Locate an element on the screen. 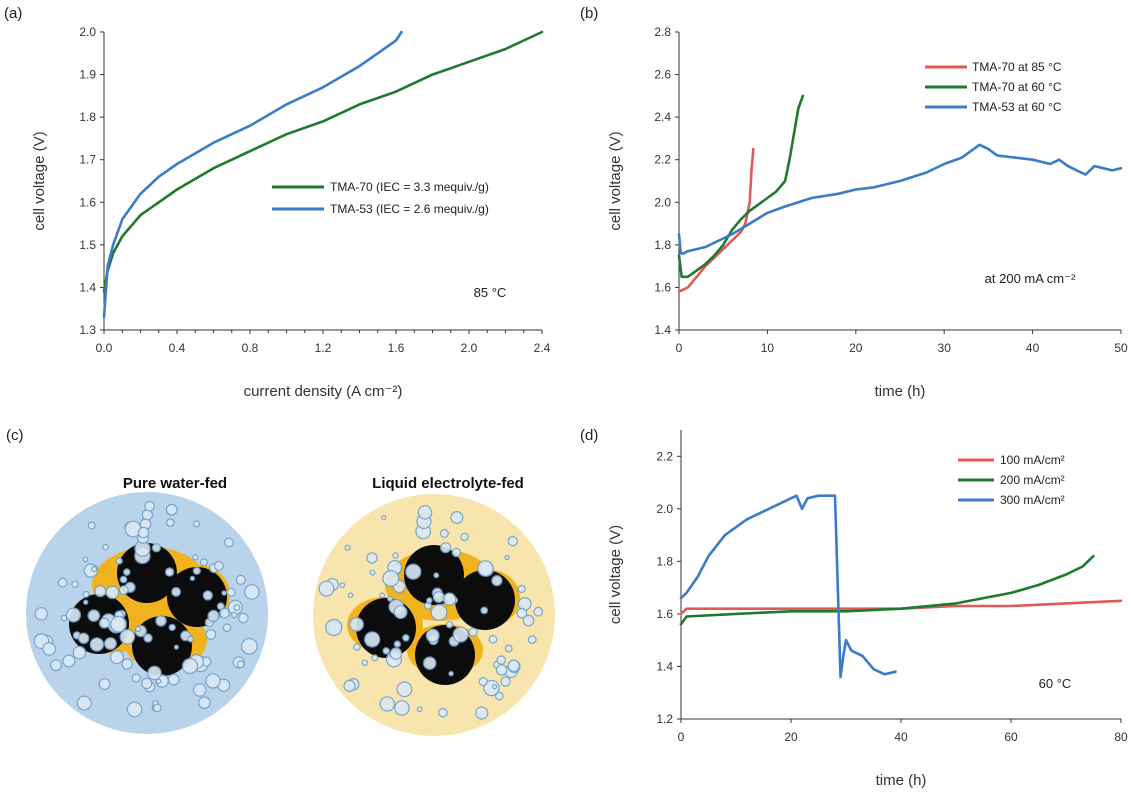  d-y-tick-label: 1.4 is located at coordinates (664, 666).